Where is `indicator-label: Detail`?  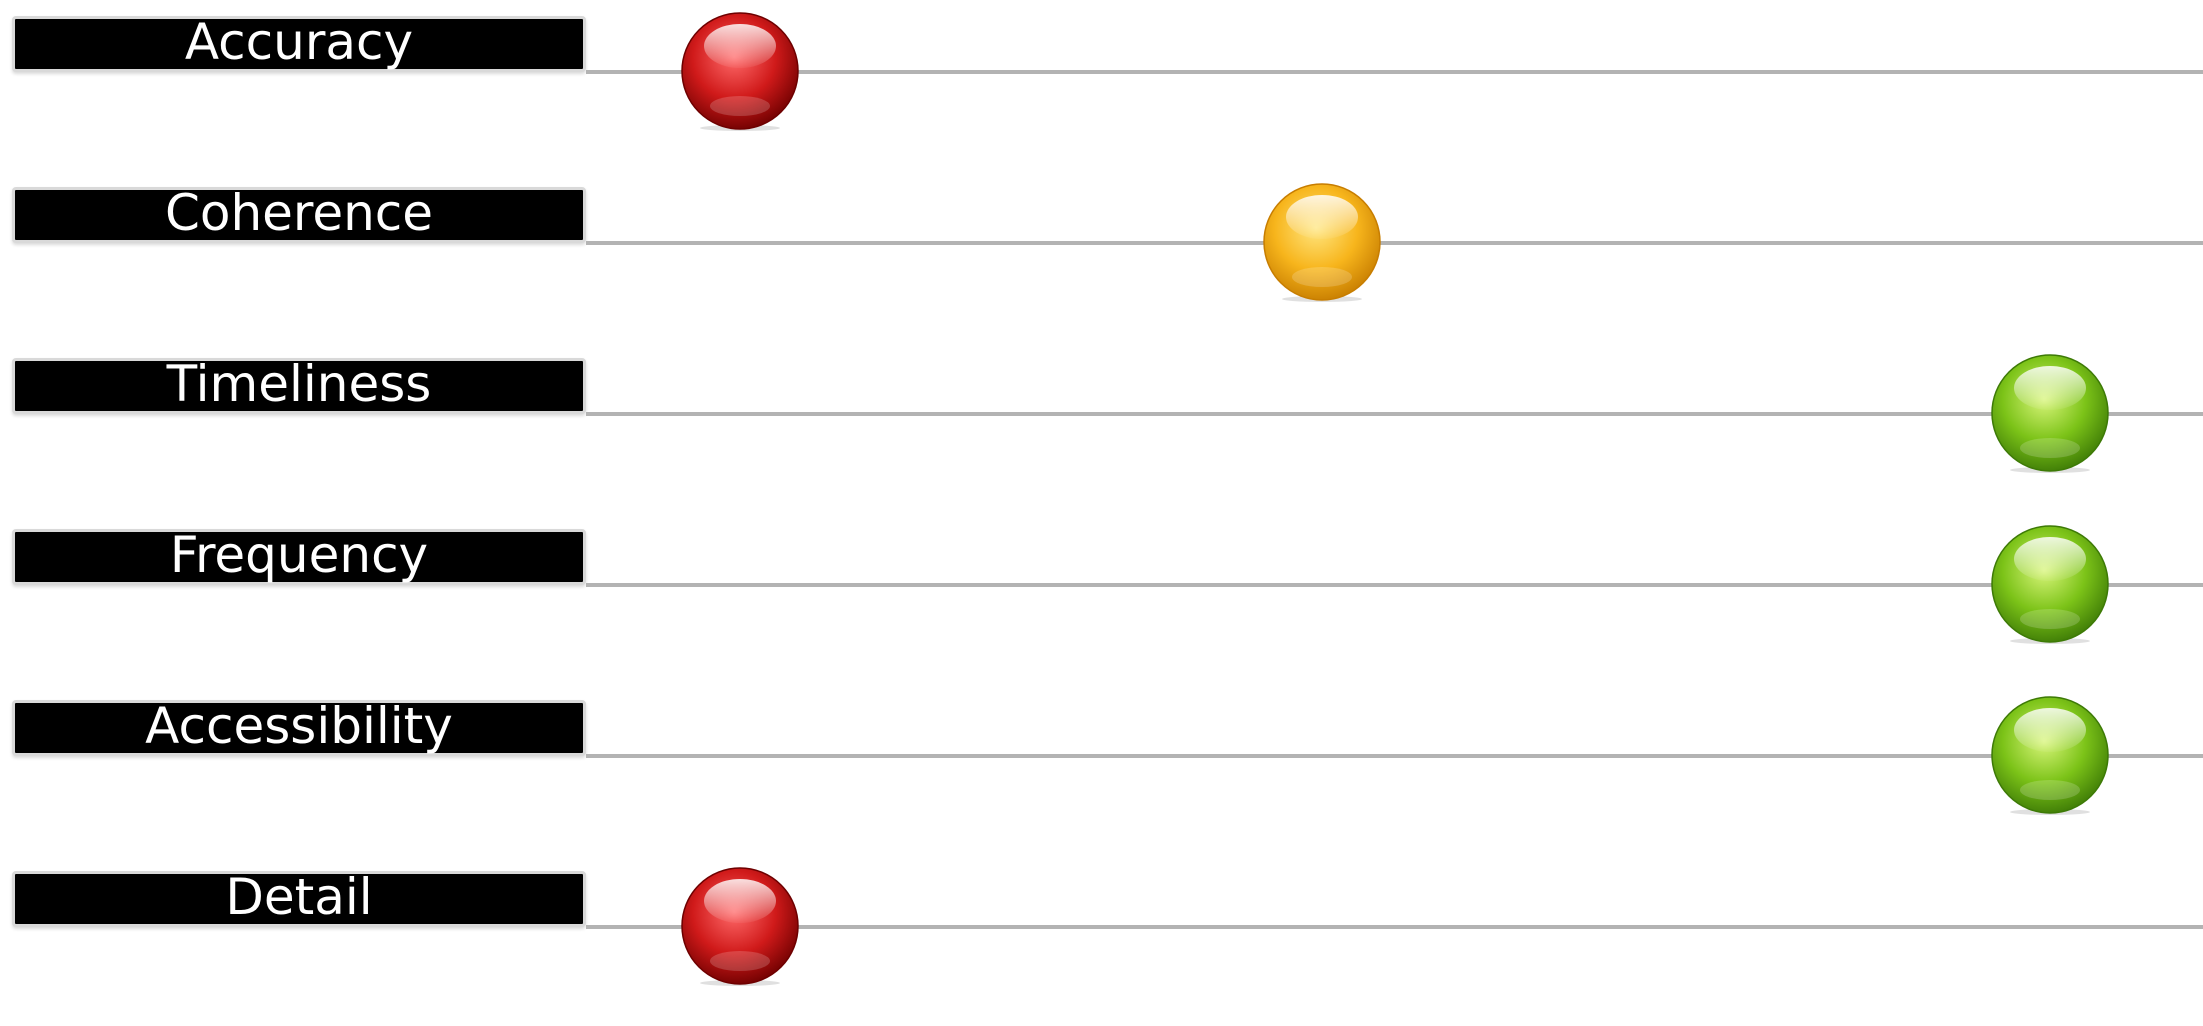
indicator-label: Detail is located at coordinates (299, 897).